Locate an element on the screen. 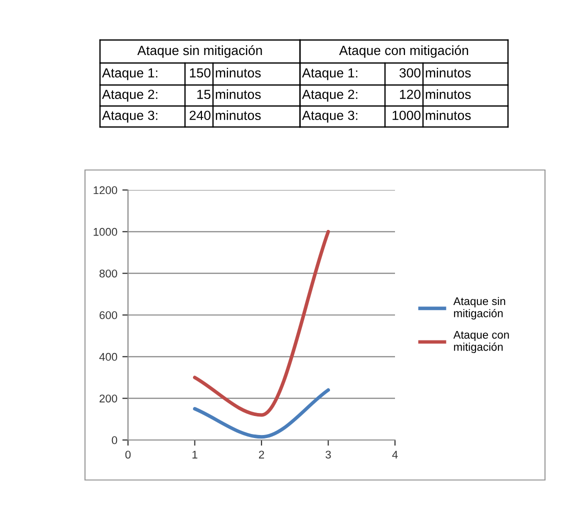 This screenshot has height=511, width=588. x-tick-label: 4 is located at coordinates (395, 454).